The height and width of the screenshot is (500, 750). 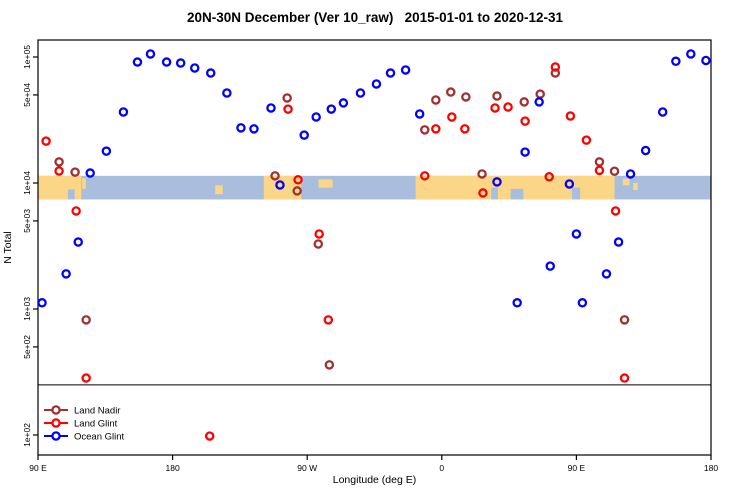 I want to click on y-axis-title: N Total, so click(x=8, y=247).